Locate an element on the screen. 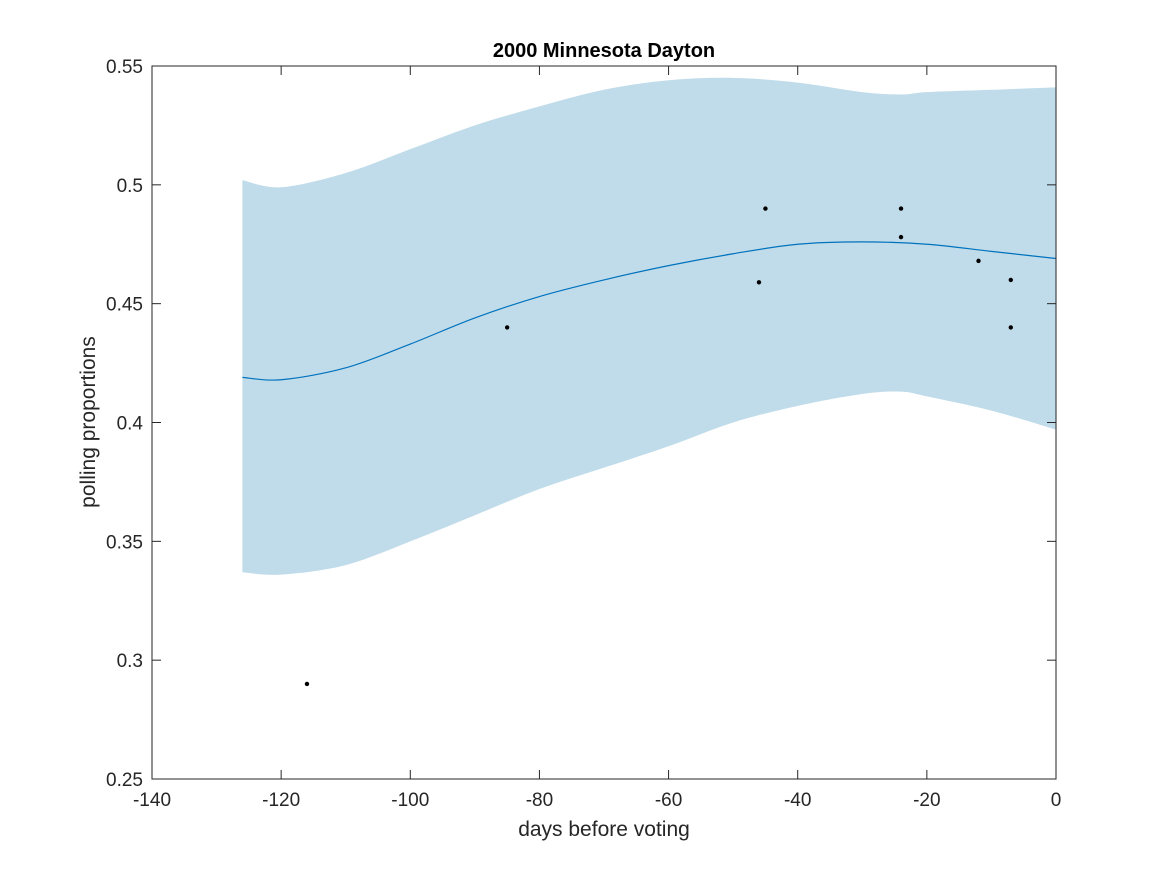 Image resolution: width=1167 pixels, height=875 pixels. y-tick-label: 0.3 is located at coordinates (130, 661).